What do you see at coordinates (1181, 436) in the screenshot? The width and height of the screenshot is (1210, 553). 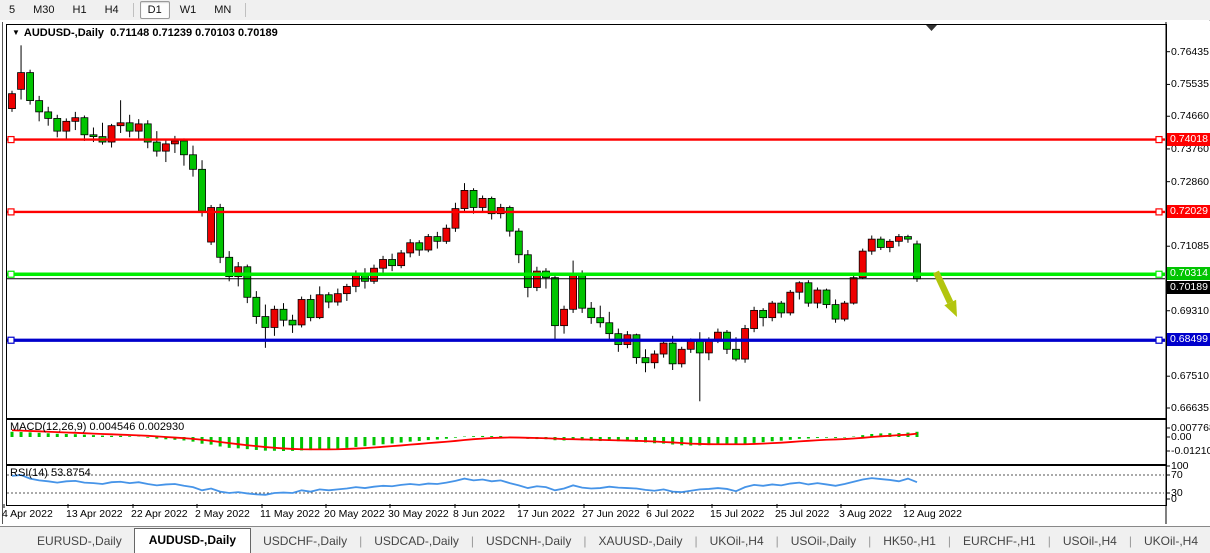 I see `macd-axis-label: 0.00` at bounding box center [1181, 436].